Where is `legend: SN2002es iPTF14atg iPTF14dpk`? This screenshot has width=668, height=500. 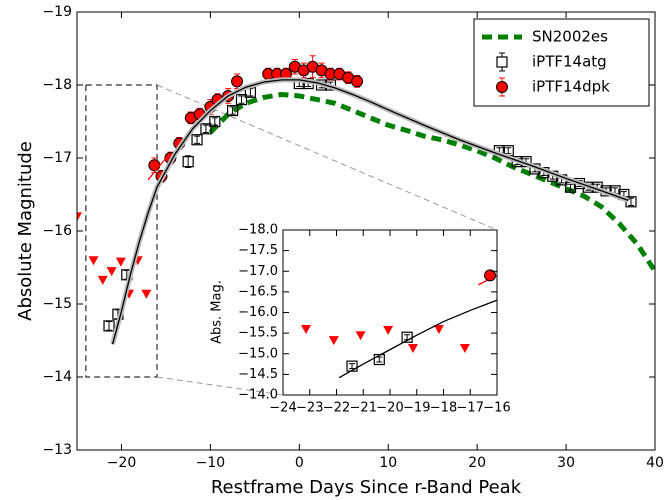 legend: SN2002es iPTF14atg iPTF14dpk is located at coordinates (561, 62).